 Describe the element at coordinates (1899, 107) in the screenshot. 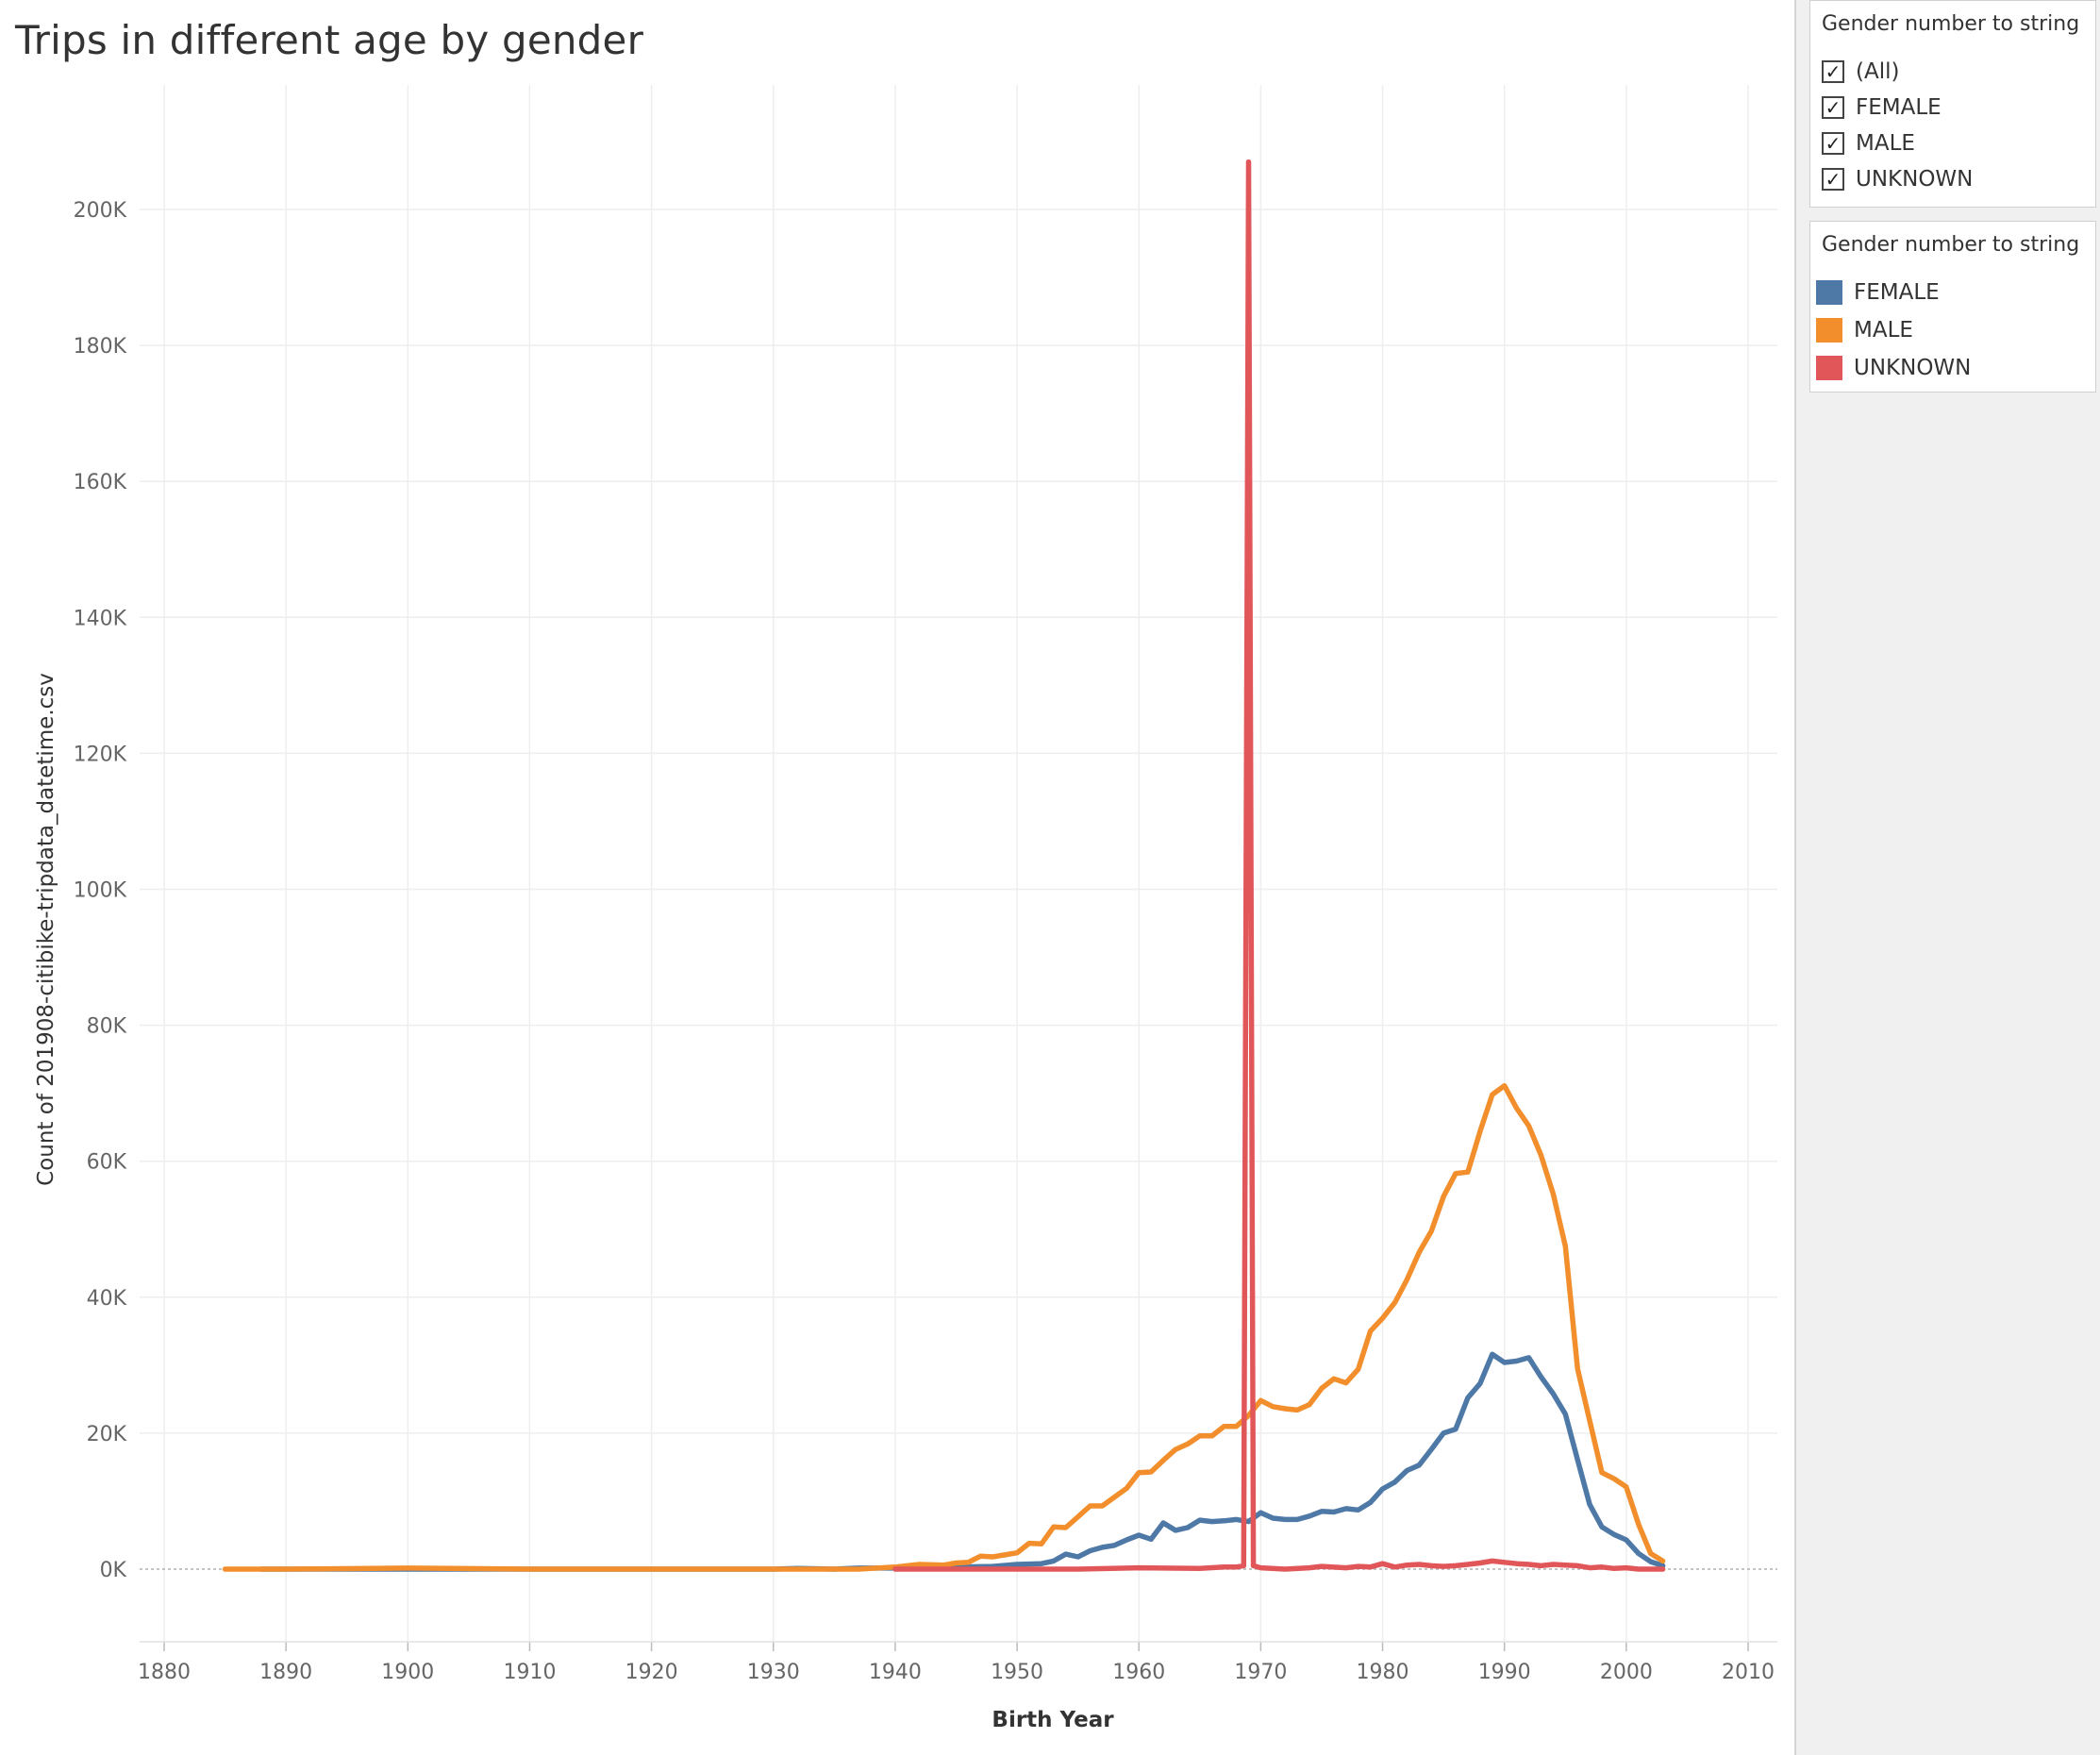

I see `filter-item-label: FEMALE` at that location.